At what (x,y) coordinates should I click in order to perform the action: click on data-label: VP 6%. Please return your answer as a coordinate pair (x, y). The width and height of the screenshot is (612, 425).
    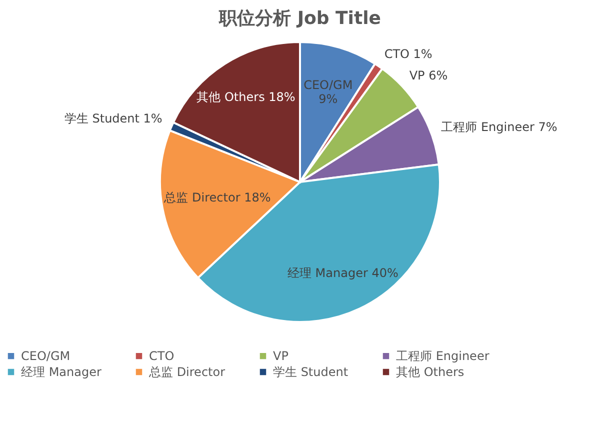
    Looking at the image, I should click on (428, 75).